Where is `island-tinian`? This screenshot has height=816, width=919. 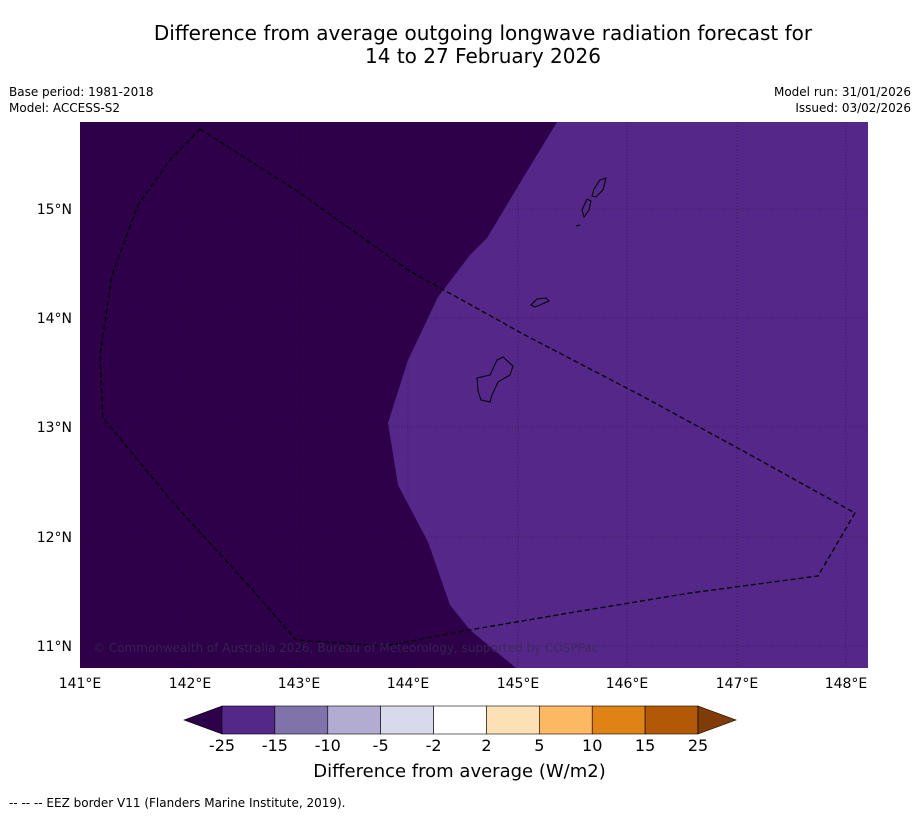 island-tinian is located at coordinates (586, 208).